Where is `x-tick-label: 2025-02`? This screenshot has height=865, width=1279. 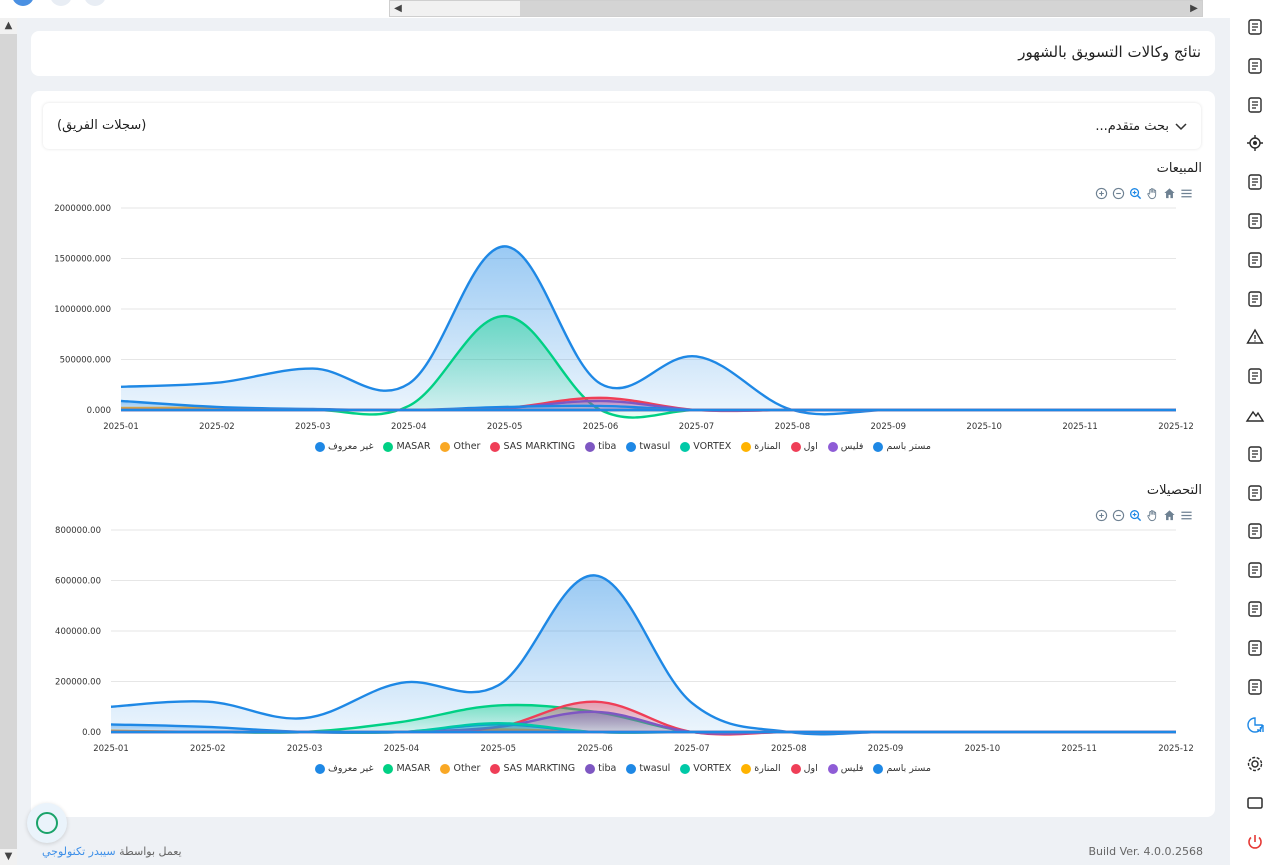 x-tick-label: 2025-02 is located at coordinates (208, 749).